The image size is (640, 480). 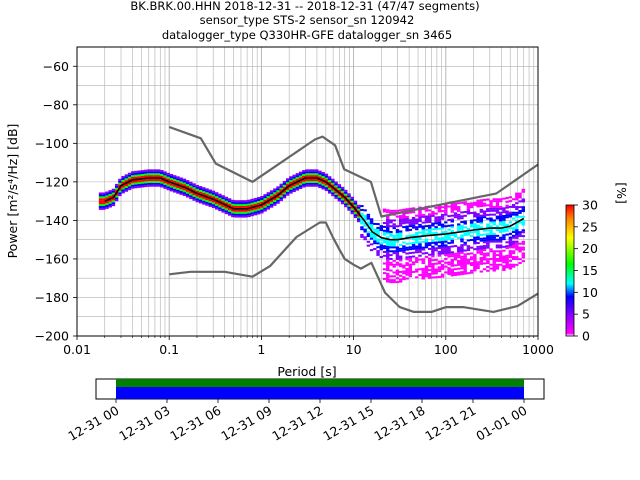 I want to click on high-noise-model-line, so click(x=353, y=171).